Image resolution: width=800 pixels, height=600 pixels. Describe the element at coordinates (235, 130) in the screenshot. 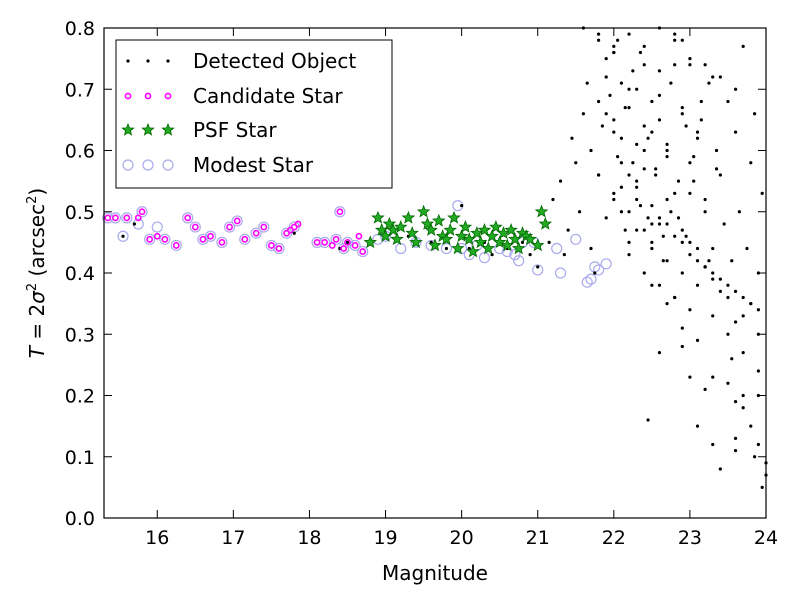

I see `legend-label-psf: PSF Star` at that location.